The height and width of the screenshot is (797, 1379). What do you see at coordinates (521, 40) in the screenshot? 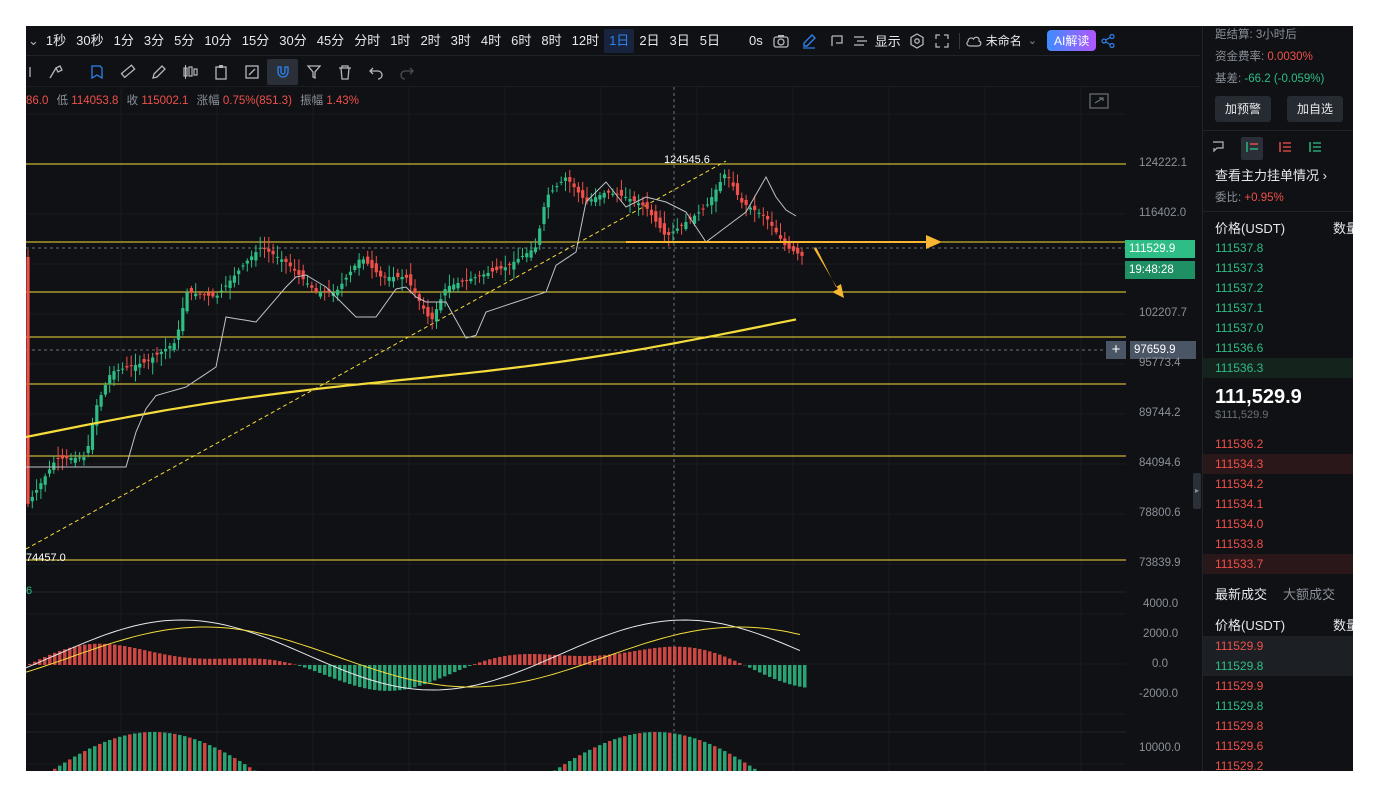
I see `timeframe-14: 6时` at bounding box center [521, 40].